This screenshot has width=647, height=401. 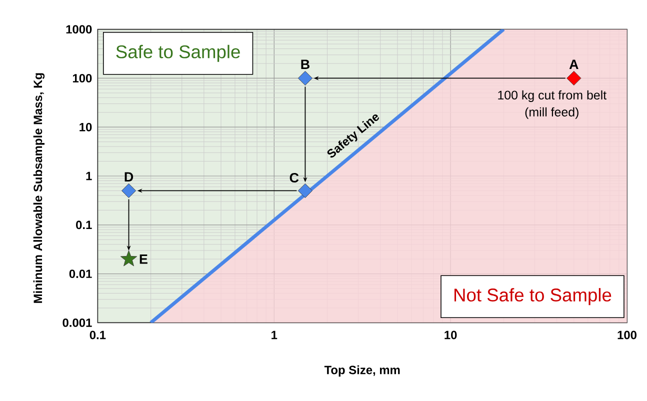 I want to click on annotation: 100 kg cut from belt (mill feed), so click(x=552, y=104).